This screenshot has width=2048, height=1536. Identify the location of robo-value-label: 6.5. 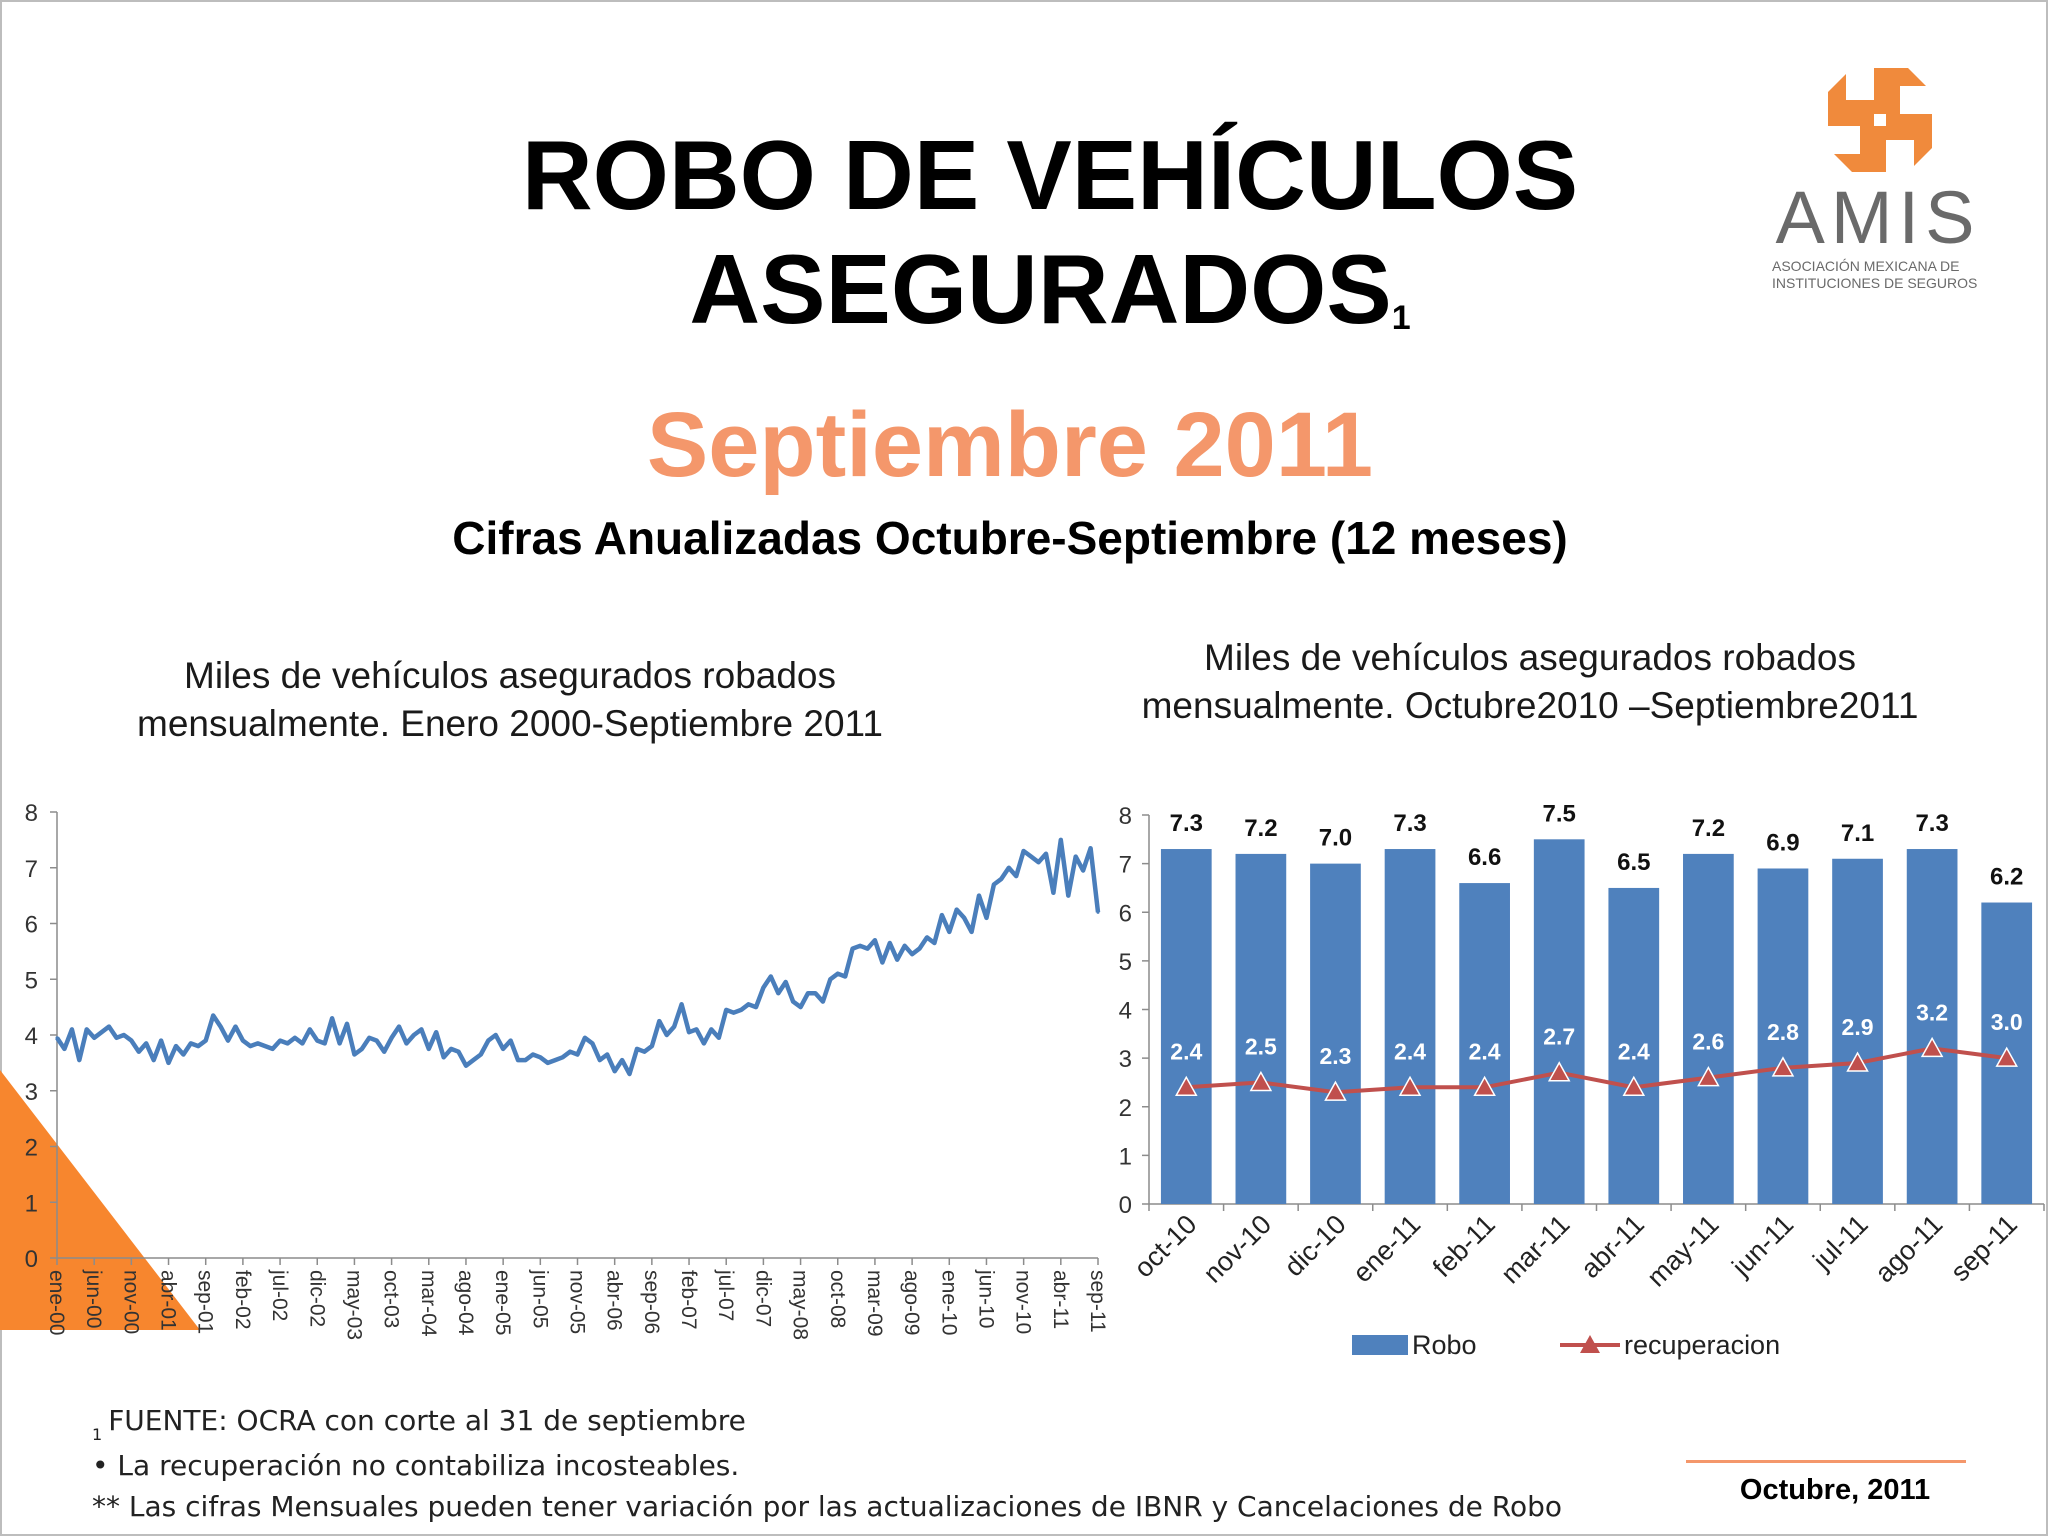
(1633, 862).